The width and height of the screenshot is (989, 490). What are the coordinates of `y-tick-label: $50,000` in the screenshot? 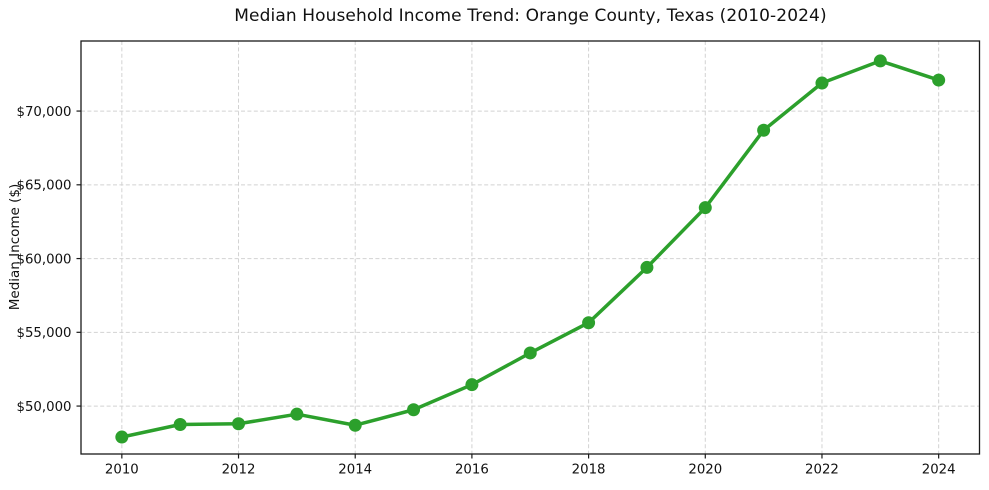 It's located at (44, 407).